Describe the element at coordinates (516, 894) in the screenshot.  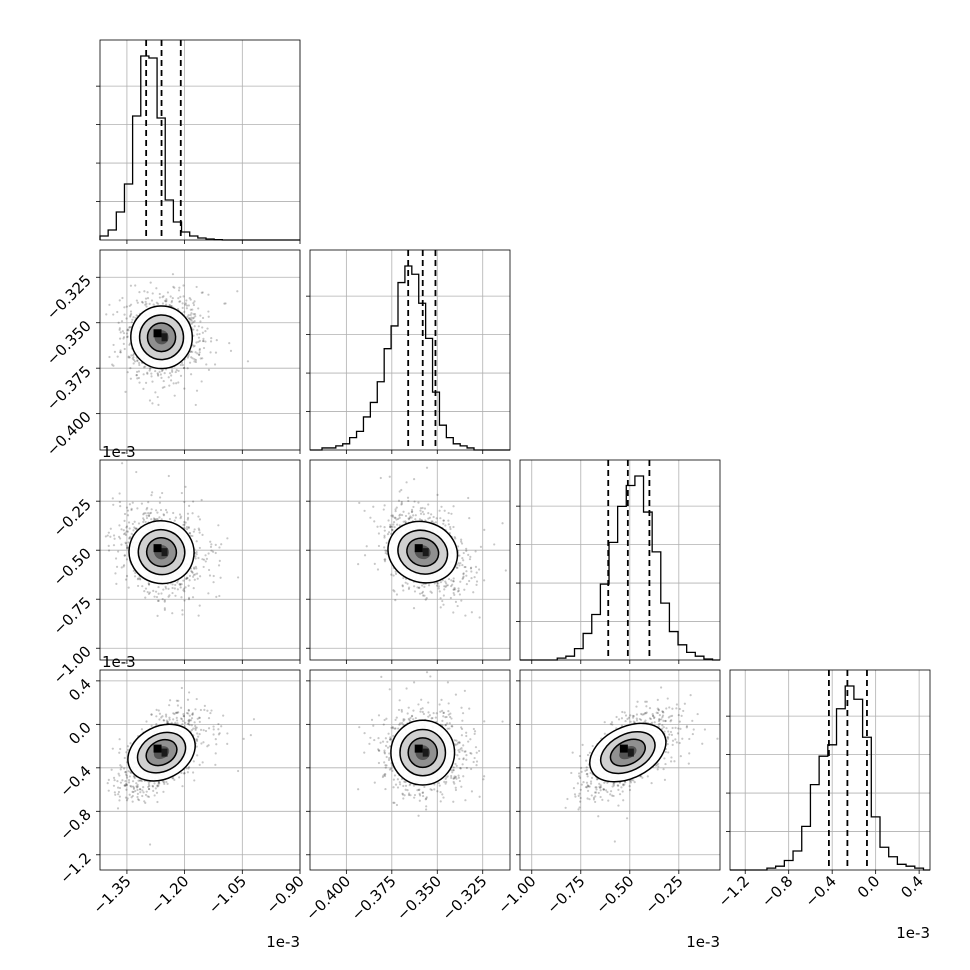
I see `x-tick-label: −1.00` at that location.